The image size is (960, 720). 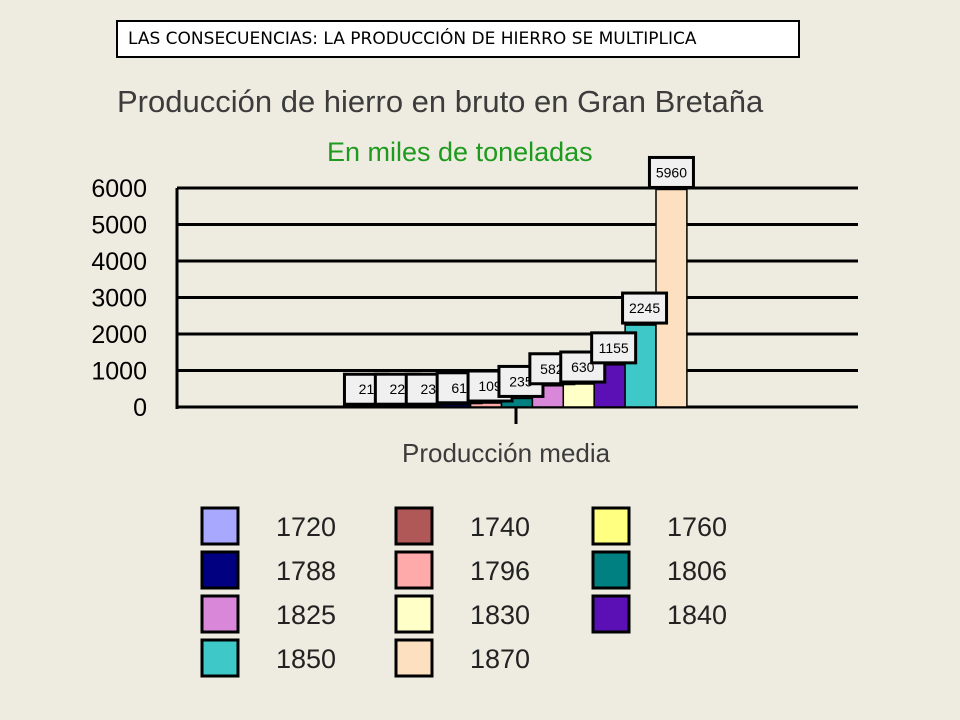 I want to click on legend-label: 1806, so click(x=697, y=571).